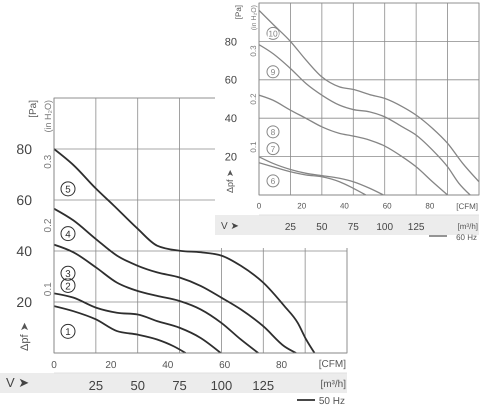 The width and height of the screenshot is (497, 413). What do you see at coordinates (230, 226) in the screenshot?
I see `annotation: V ➤` at bounding box center [230, 226].